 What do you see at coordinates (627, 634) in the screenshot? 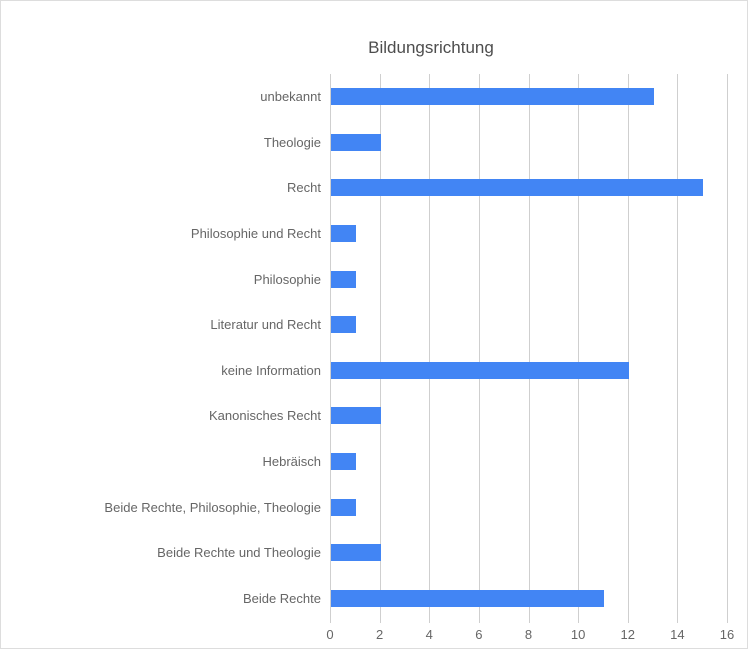
I see `x-axis-tick-label: 12` at bounding box center [627, 634].